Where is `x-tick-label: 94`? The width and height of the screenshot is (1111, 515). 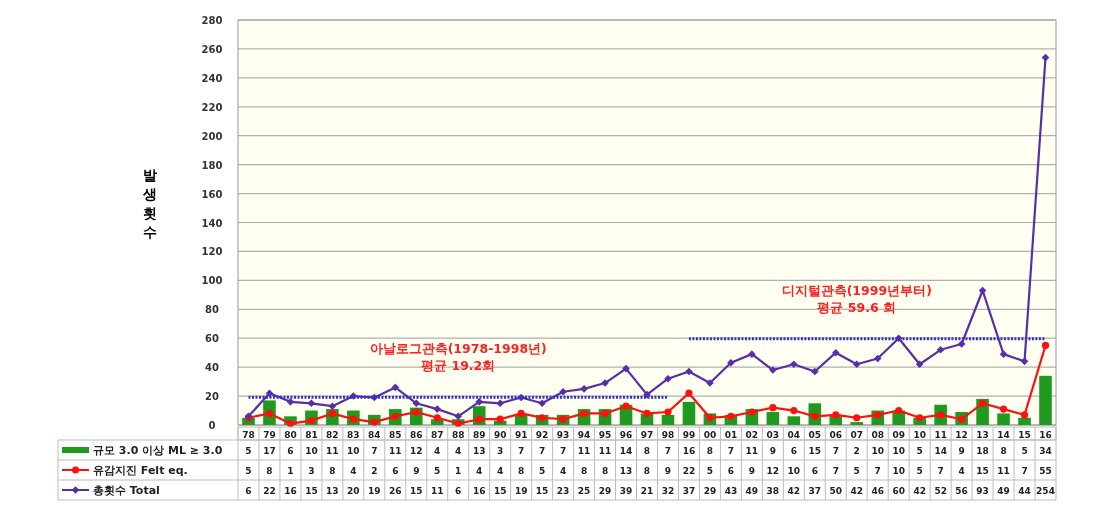
x-tick-label: 94 is located at coordinates (584, 434).